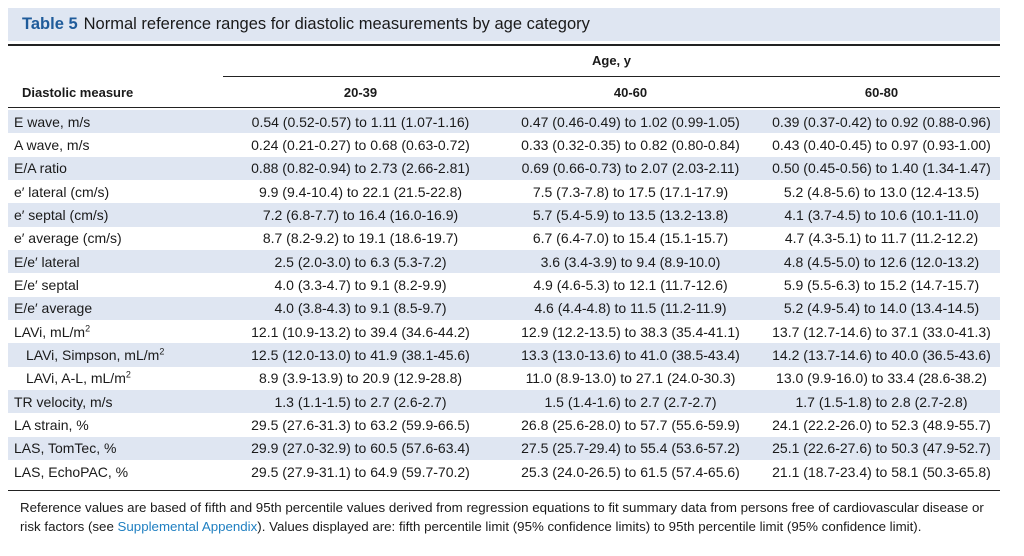  I want to click on row-label-text: LAS, EchoPAC, %, so click(71, 471).